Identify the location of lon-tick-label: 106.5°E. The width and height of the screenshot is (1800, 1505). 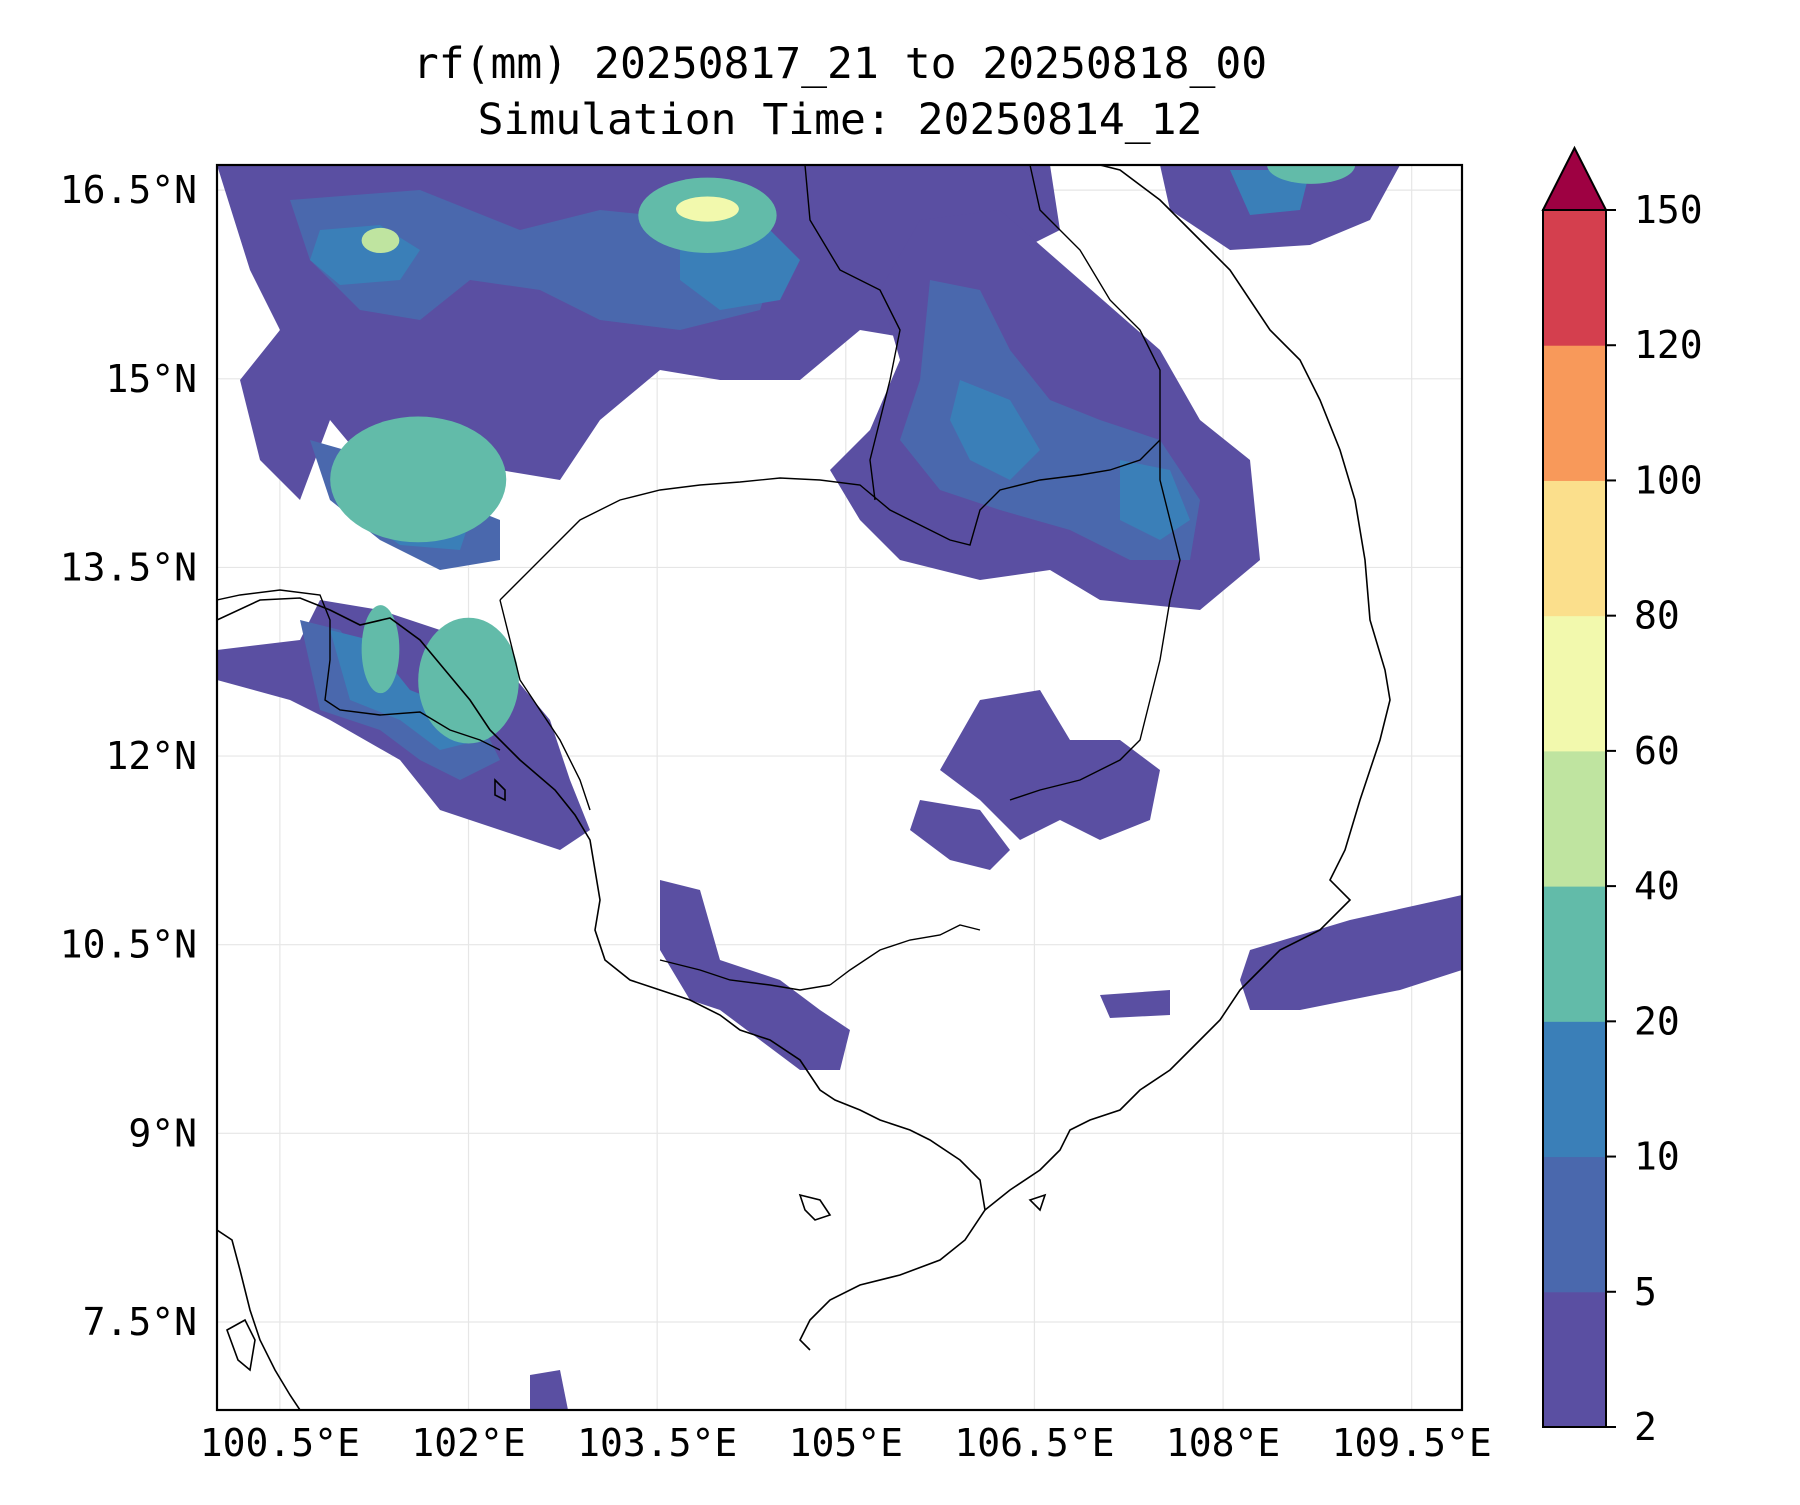
(1034, 1443).